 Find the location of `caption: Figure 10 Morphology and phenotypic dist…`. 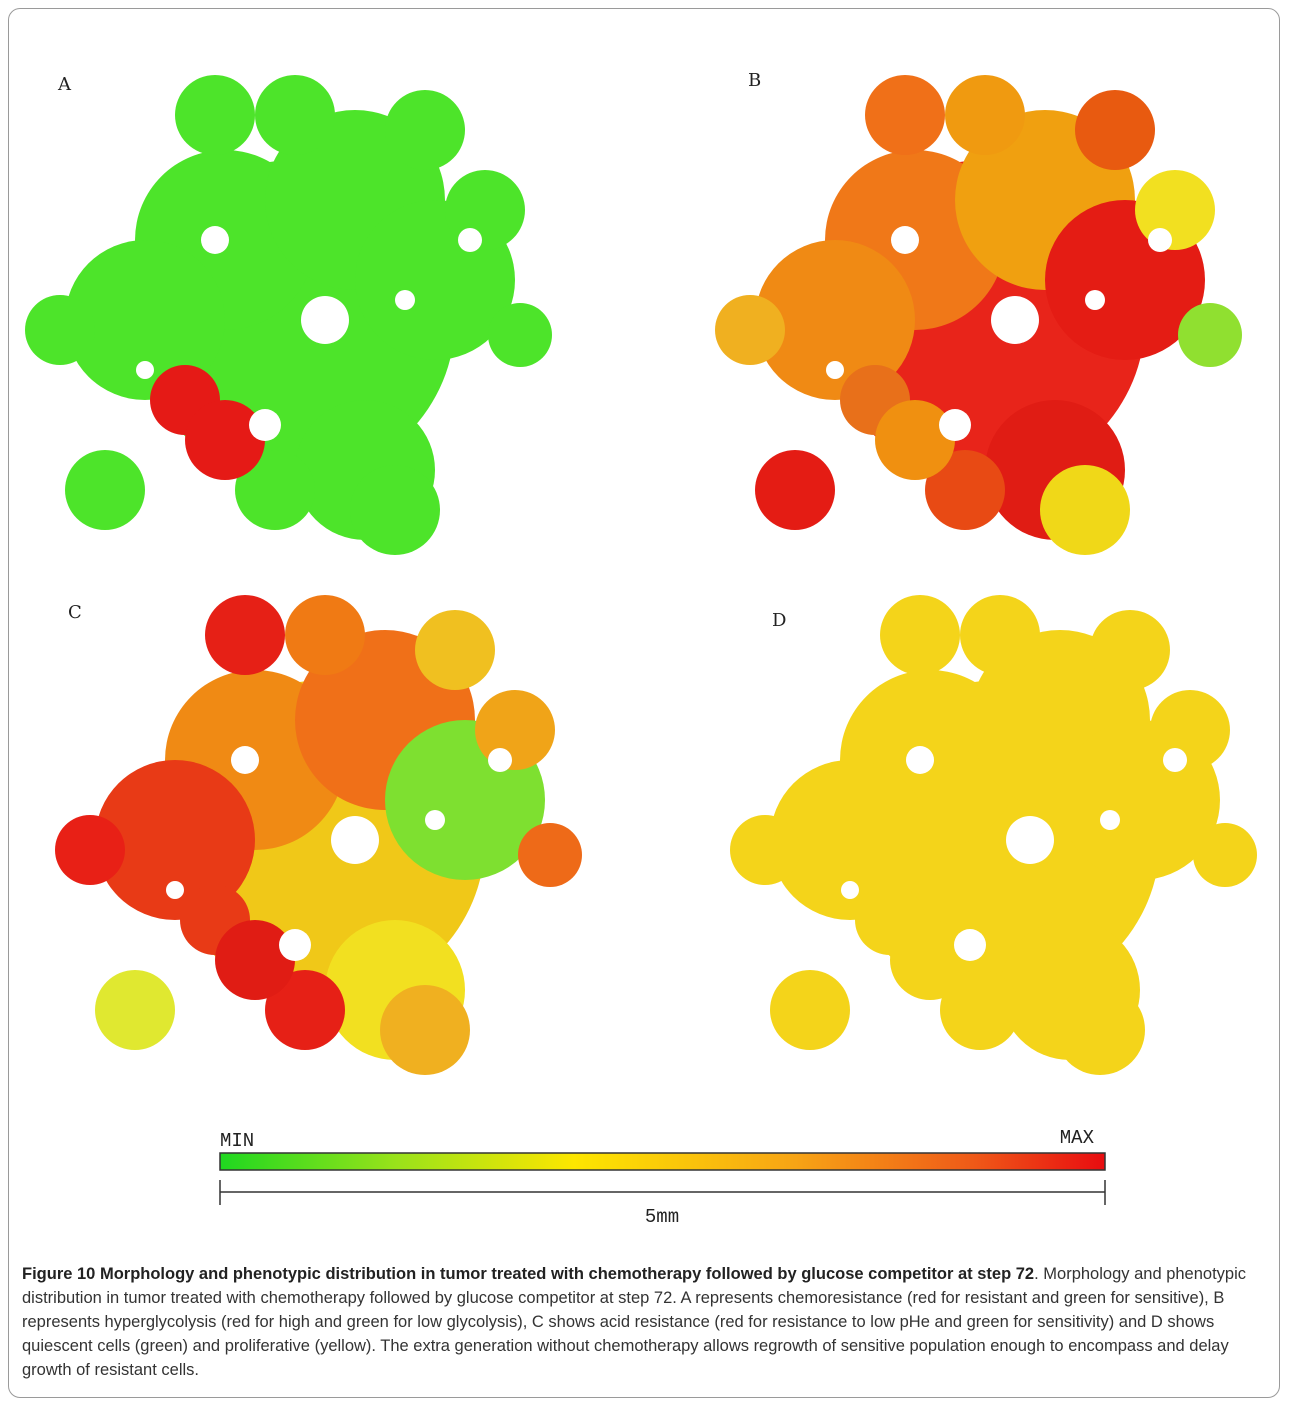

caption: Figure 10 Morphology and phenotypic dist… is located at coordinates (646, 1322).